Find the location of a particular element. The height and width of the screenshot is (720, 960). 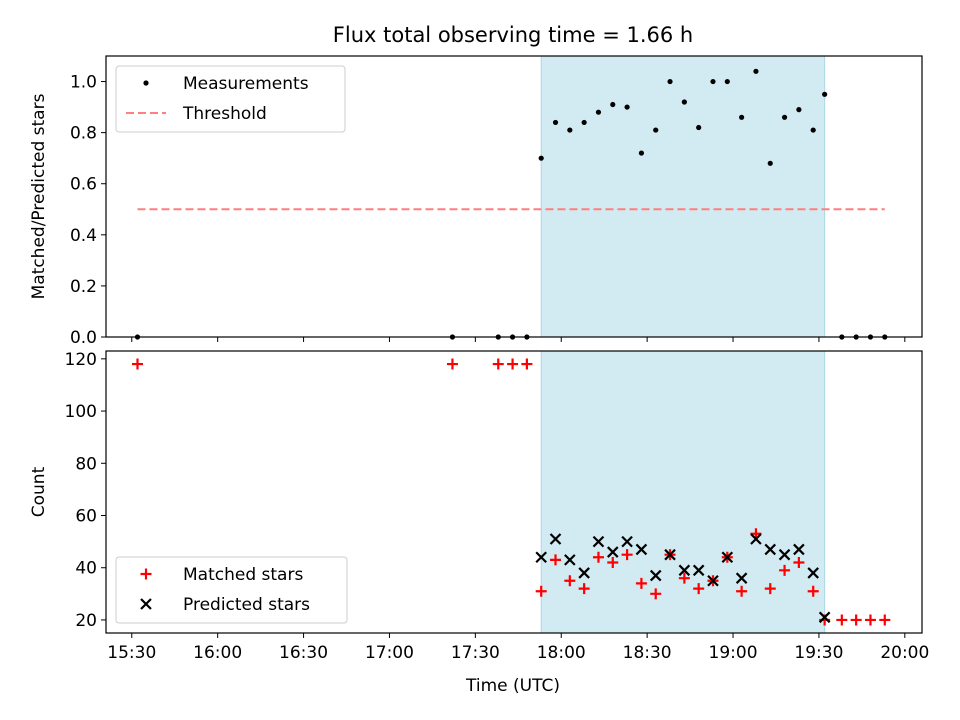

legend-label: Matched stars is located at coordinates (243, 575).